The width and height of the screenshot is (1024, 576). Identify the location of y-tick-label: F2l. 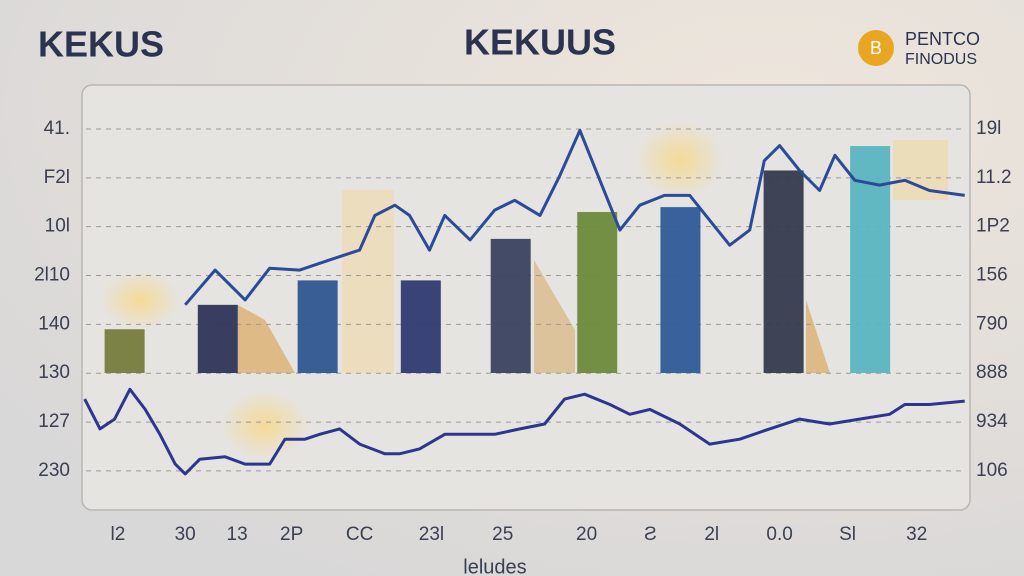
(57, 177).